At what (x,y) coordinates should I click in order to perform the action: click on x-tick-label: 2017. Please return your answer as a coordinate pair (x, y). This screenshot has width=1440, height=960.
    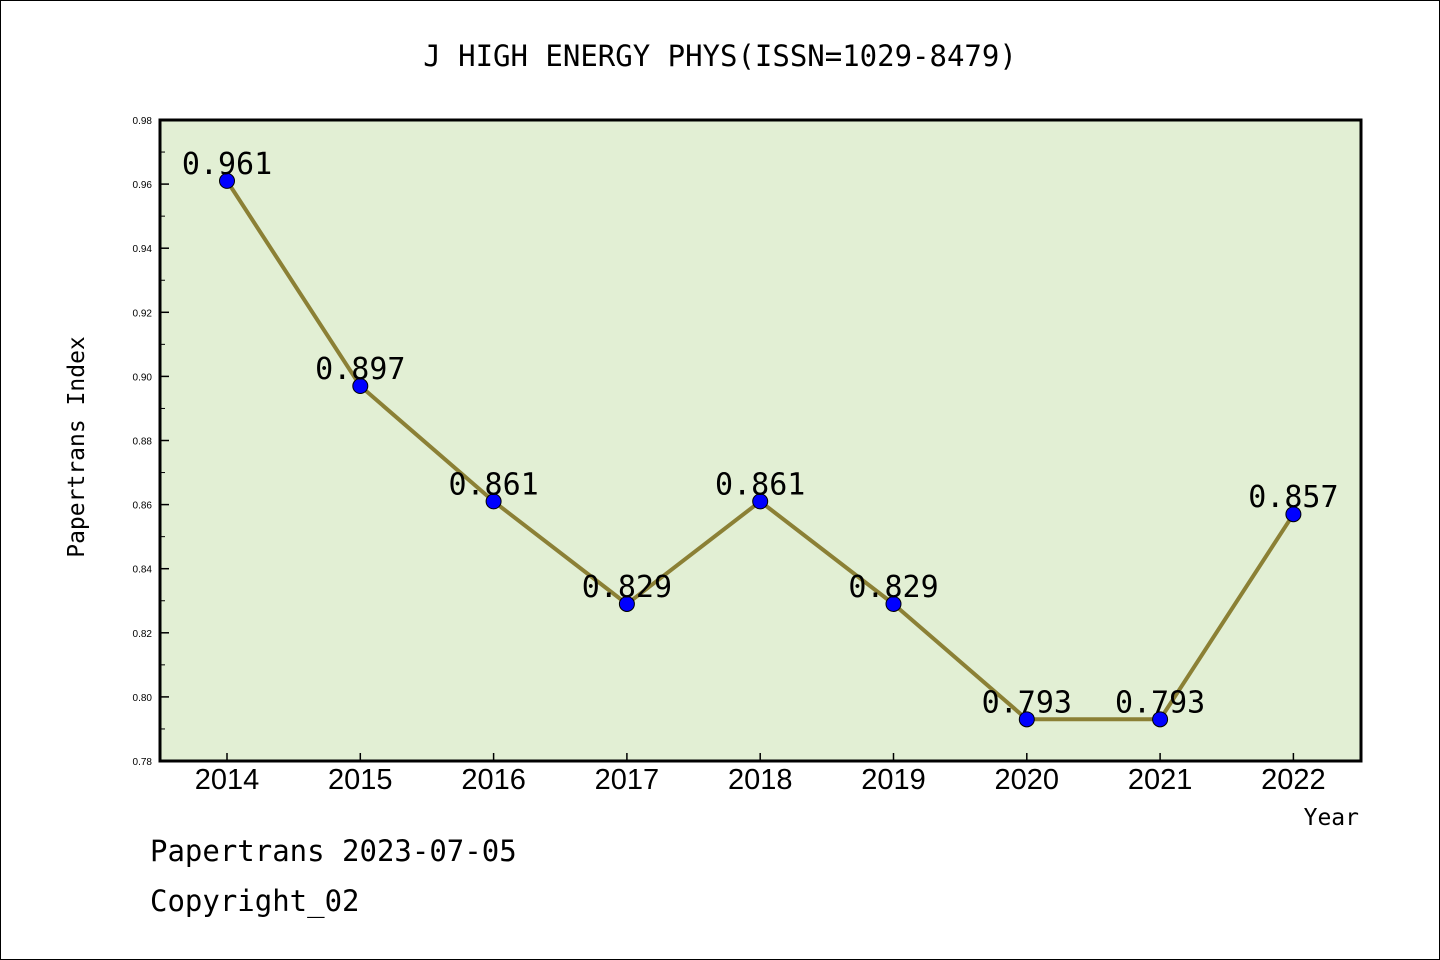
    Looking at the image, I should click on (627, 780).